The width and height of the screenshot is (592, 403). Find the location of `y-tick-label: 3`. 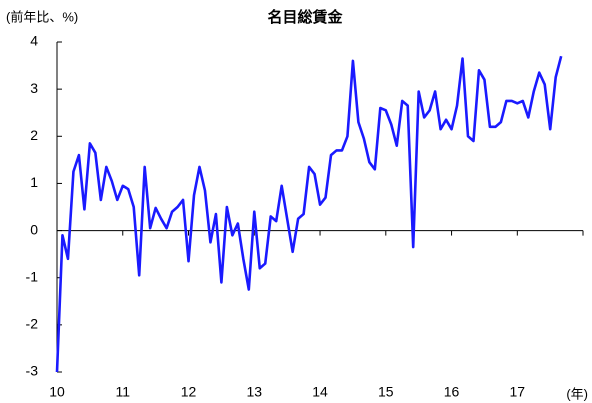

y-tick-label: 3 is located at coordinates (34, 88).